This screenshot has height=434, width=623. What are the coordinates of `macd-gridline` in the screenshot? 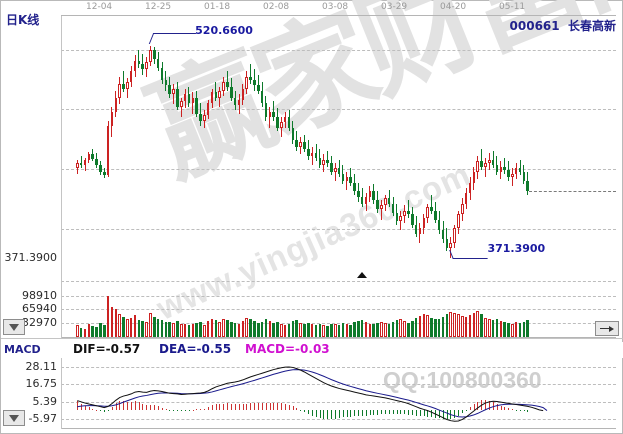 It's located at (338, 419).